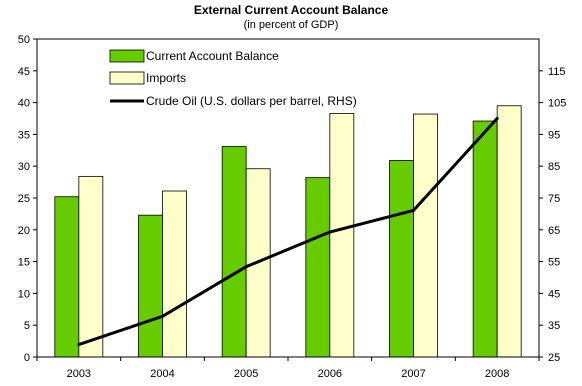  I want to click on point-crude-oil-2005, so click(246, 267).